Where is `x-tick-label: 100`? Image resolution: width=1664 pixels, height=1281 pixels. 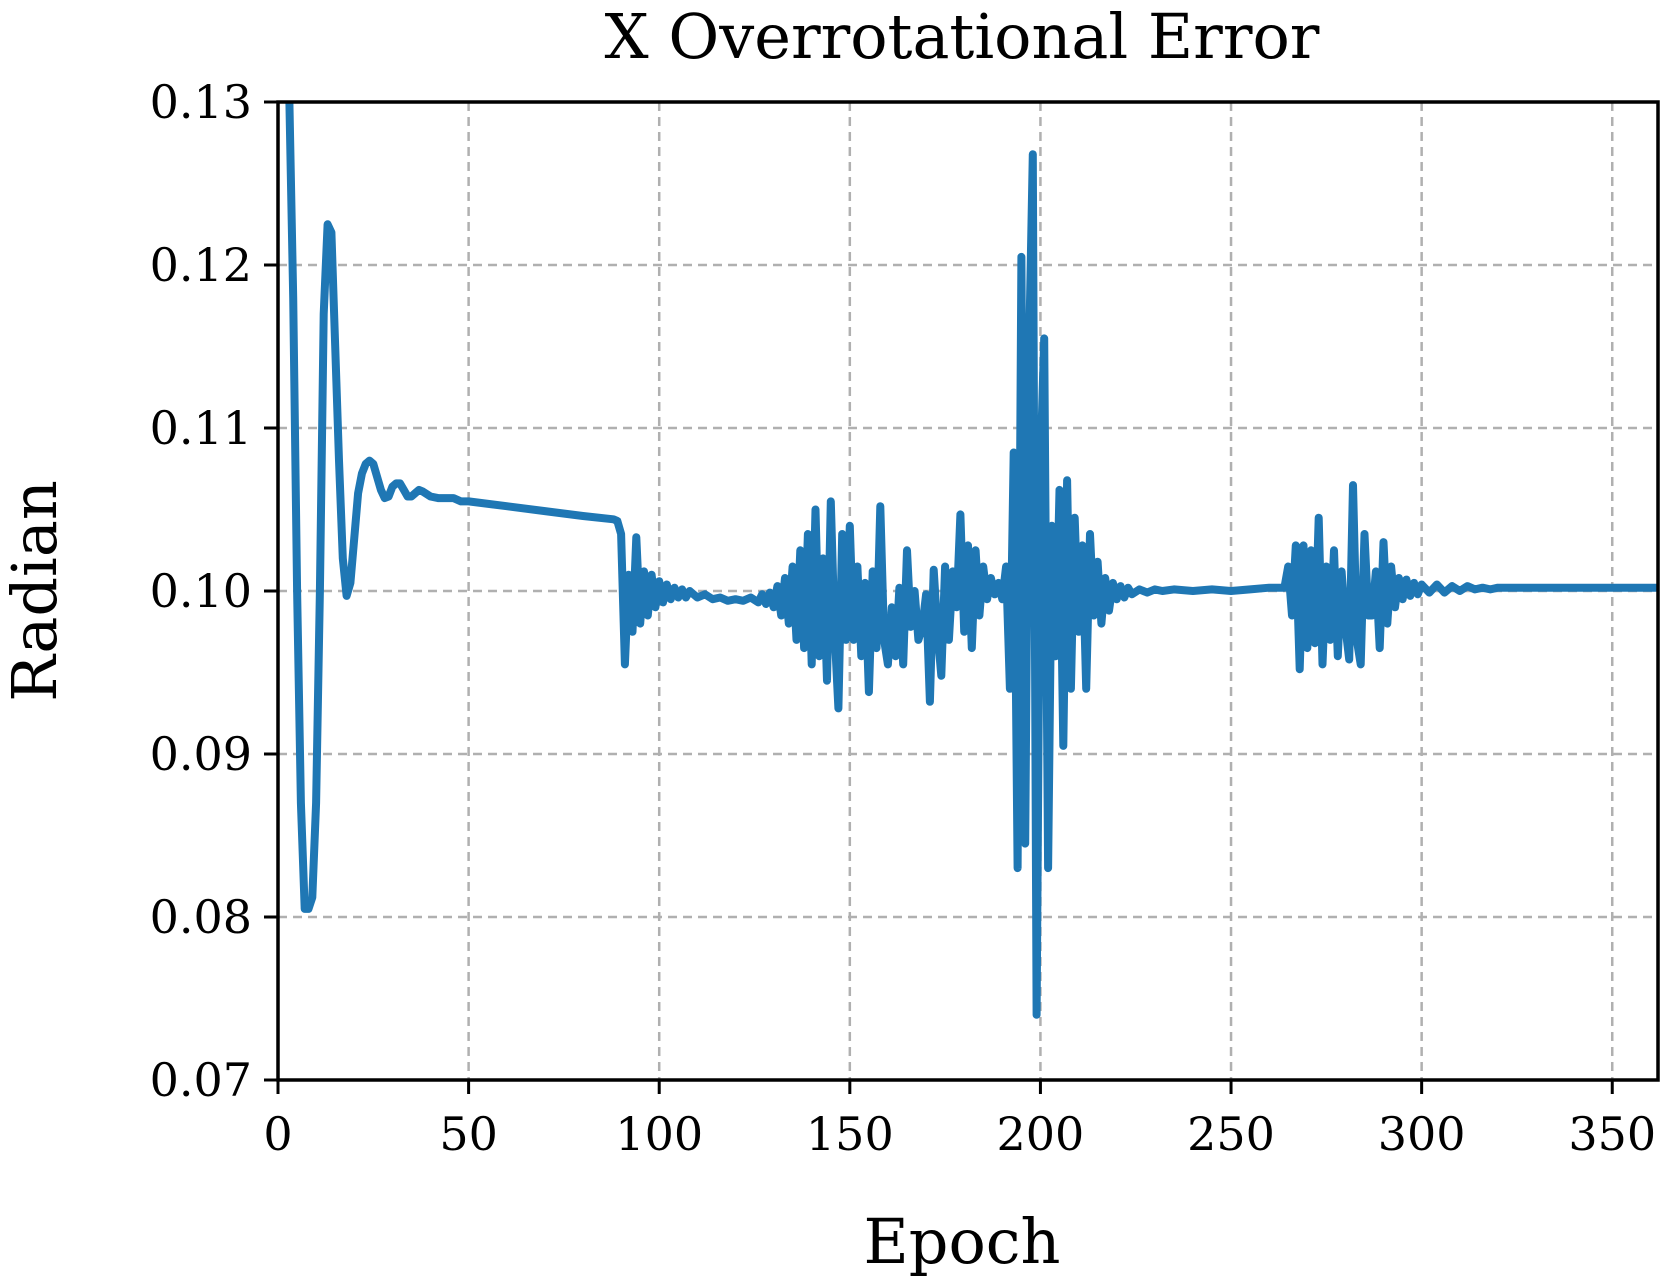
x-tick-label: 100 is located at coordinates (659, 1134).